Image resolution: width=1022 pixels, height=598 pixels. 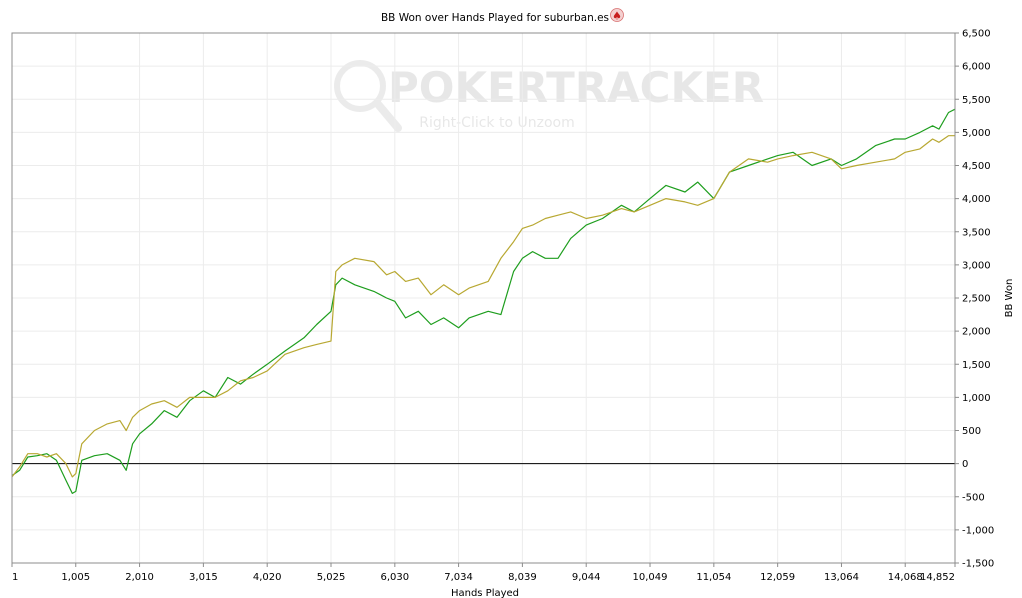 I want to click on y-tick-label: 5,500, so click(x=976, y=100).